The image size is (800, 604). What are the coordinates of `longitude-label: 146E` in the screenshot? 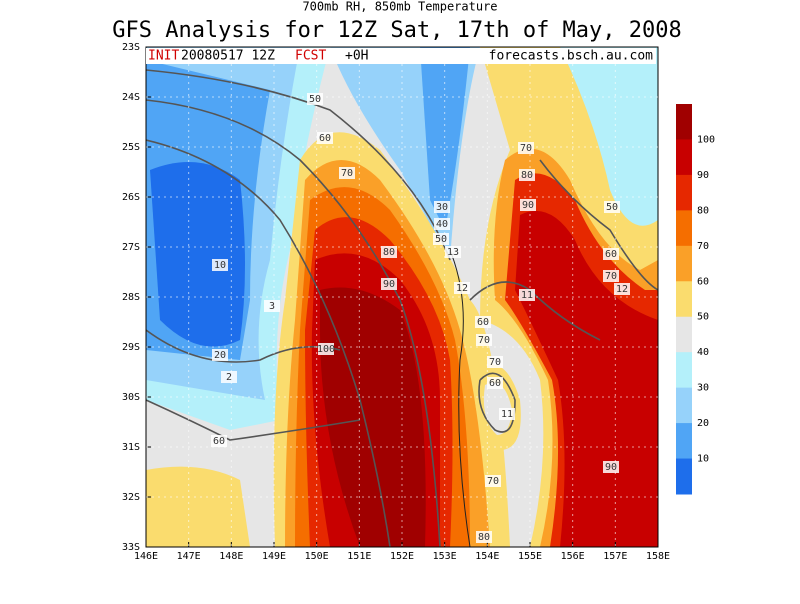 It's located at (146, 556).